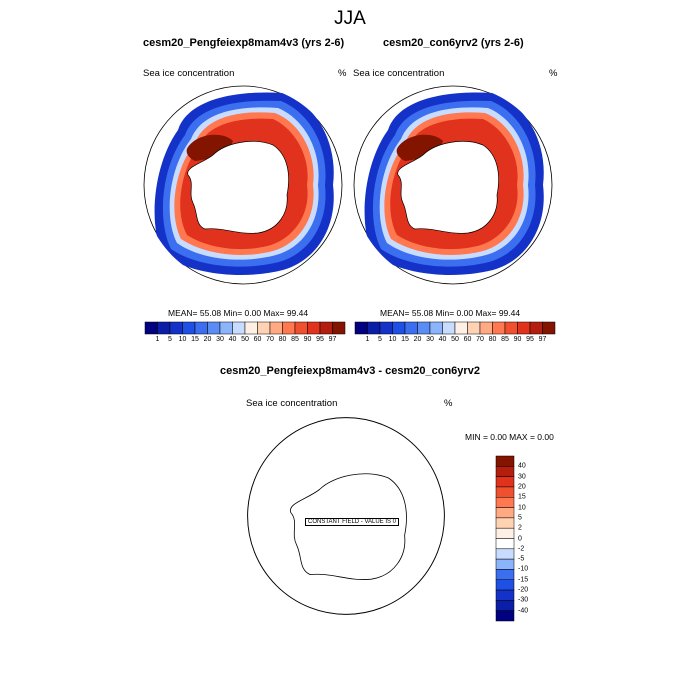  Describe the element at coordinates (520, 528) in the screenshot. I see `diff-colorbar-tick-label: 2` at that location.